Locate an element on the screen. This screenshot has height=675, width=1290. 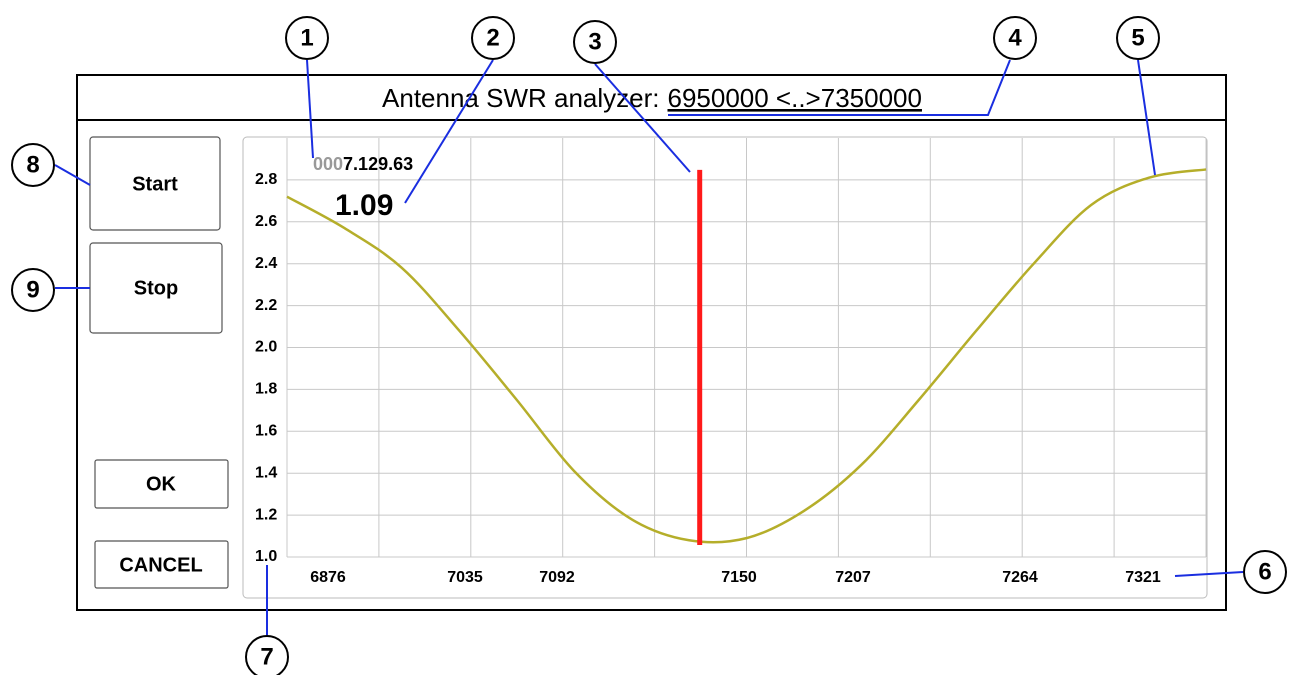
ok-label: OK is located at coordinates (161, 484).